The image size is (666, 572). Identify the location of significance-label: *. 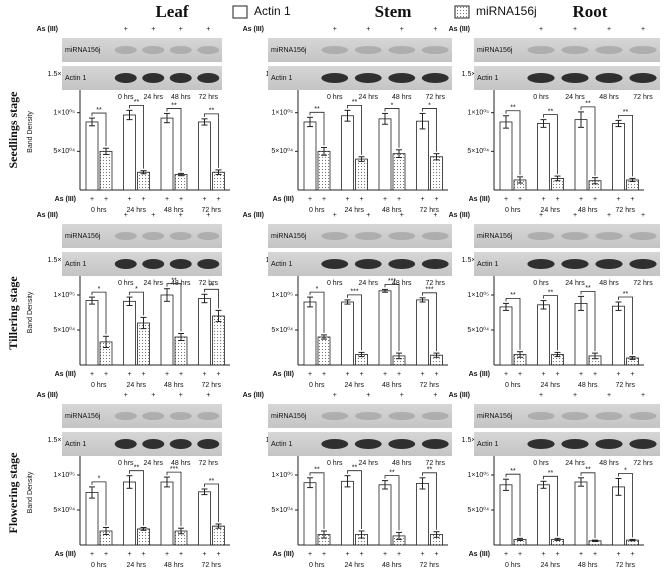
(625, 470).